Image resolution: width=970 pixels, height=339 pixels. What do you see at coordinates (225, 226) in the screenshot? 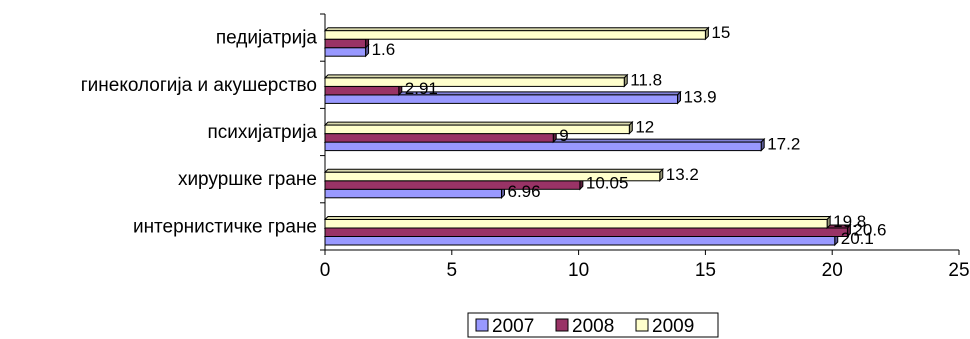
I see `category-label-0: интернистичке гране` at bounding box center [225, 226].